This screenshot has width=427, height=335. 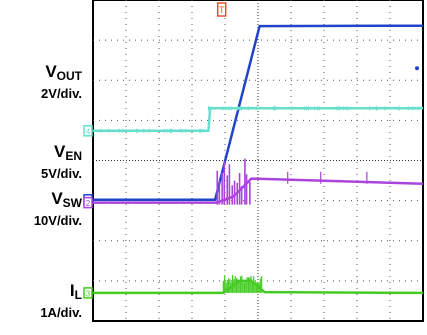 I want to click on il-trace, so click(x=258, y=287).